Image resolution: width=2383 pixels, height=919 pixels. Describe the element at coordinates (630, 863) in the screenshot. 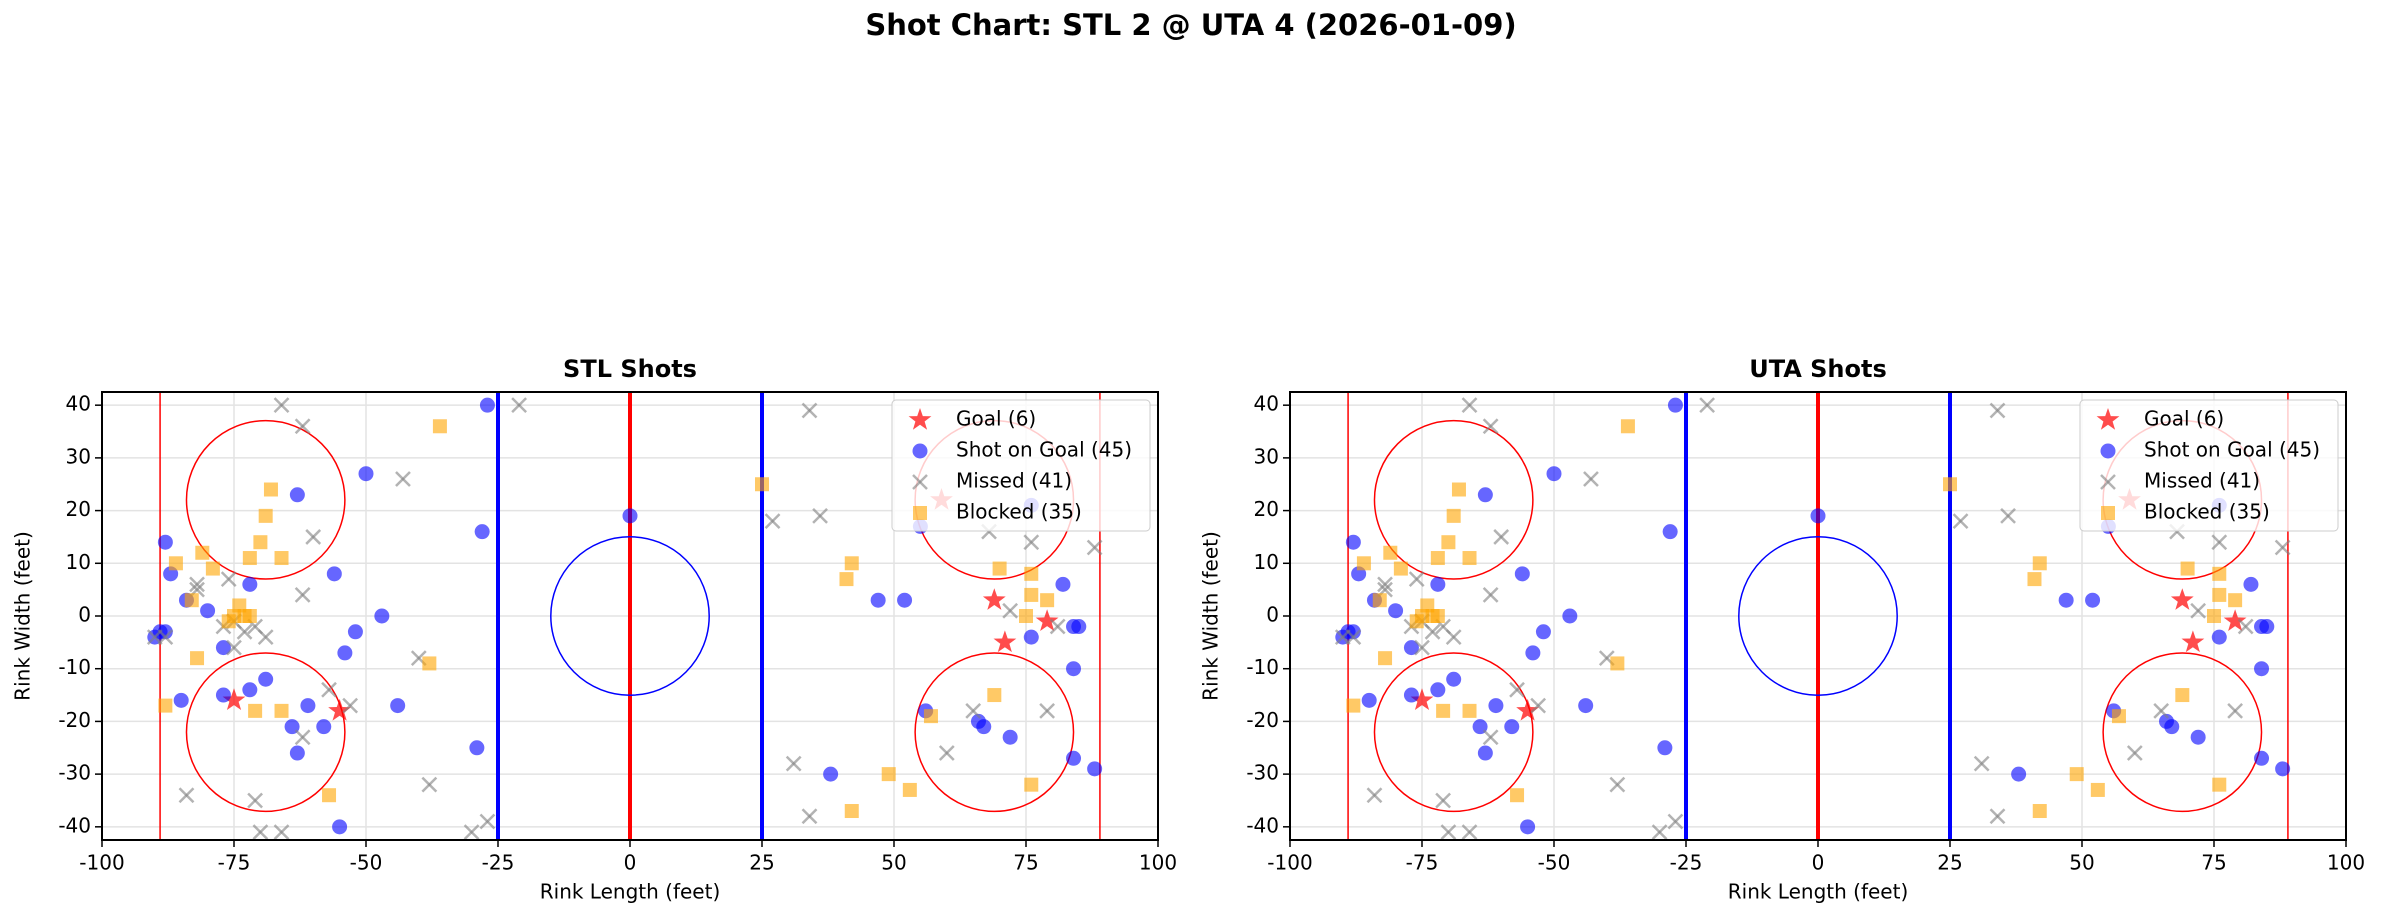

I see `x-tick-label: 0` at that location.